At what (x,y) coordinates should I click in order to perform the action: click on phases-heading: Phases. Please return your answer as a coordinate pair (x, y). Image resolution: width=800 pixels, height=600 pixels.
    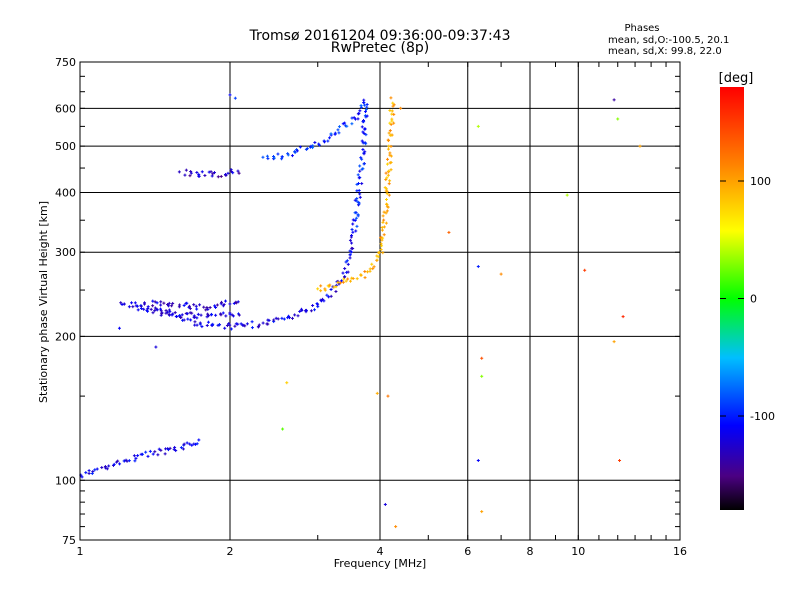
    Looking at the image, I should click on (641, 28).